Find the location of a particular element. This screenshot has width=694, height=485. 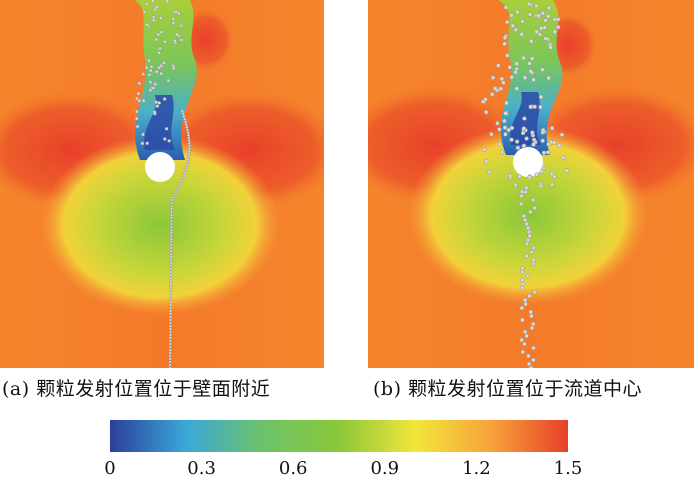

wake-core-a is located at coordinates (159, 122).